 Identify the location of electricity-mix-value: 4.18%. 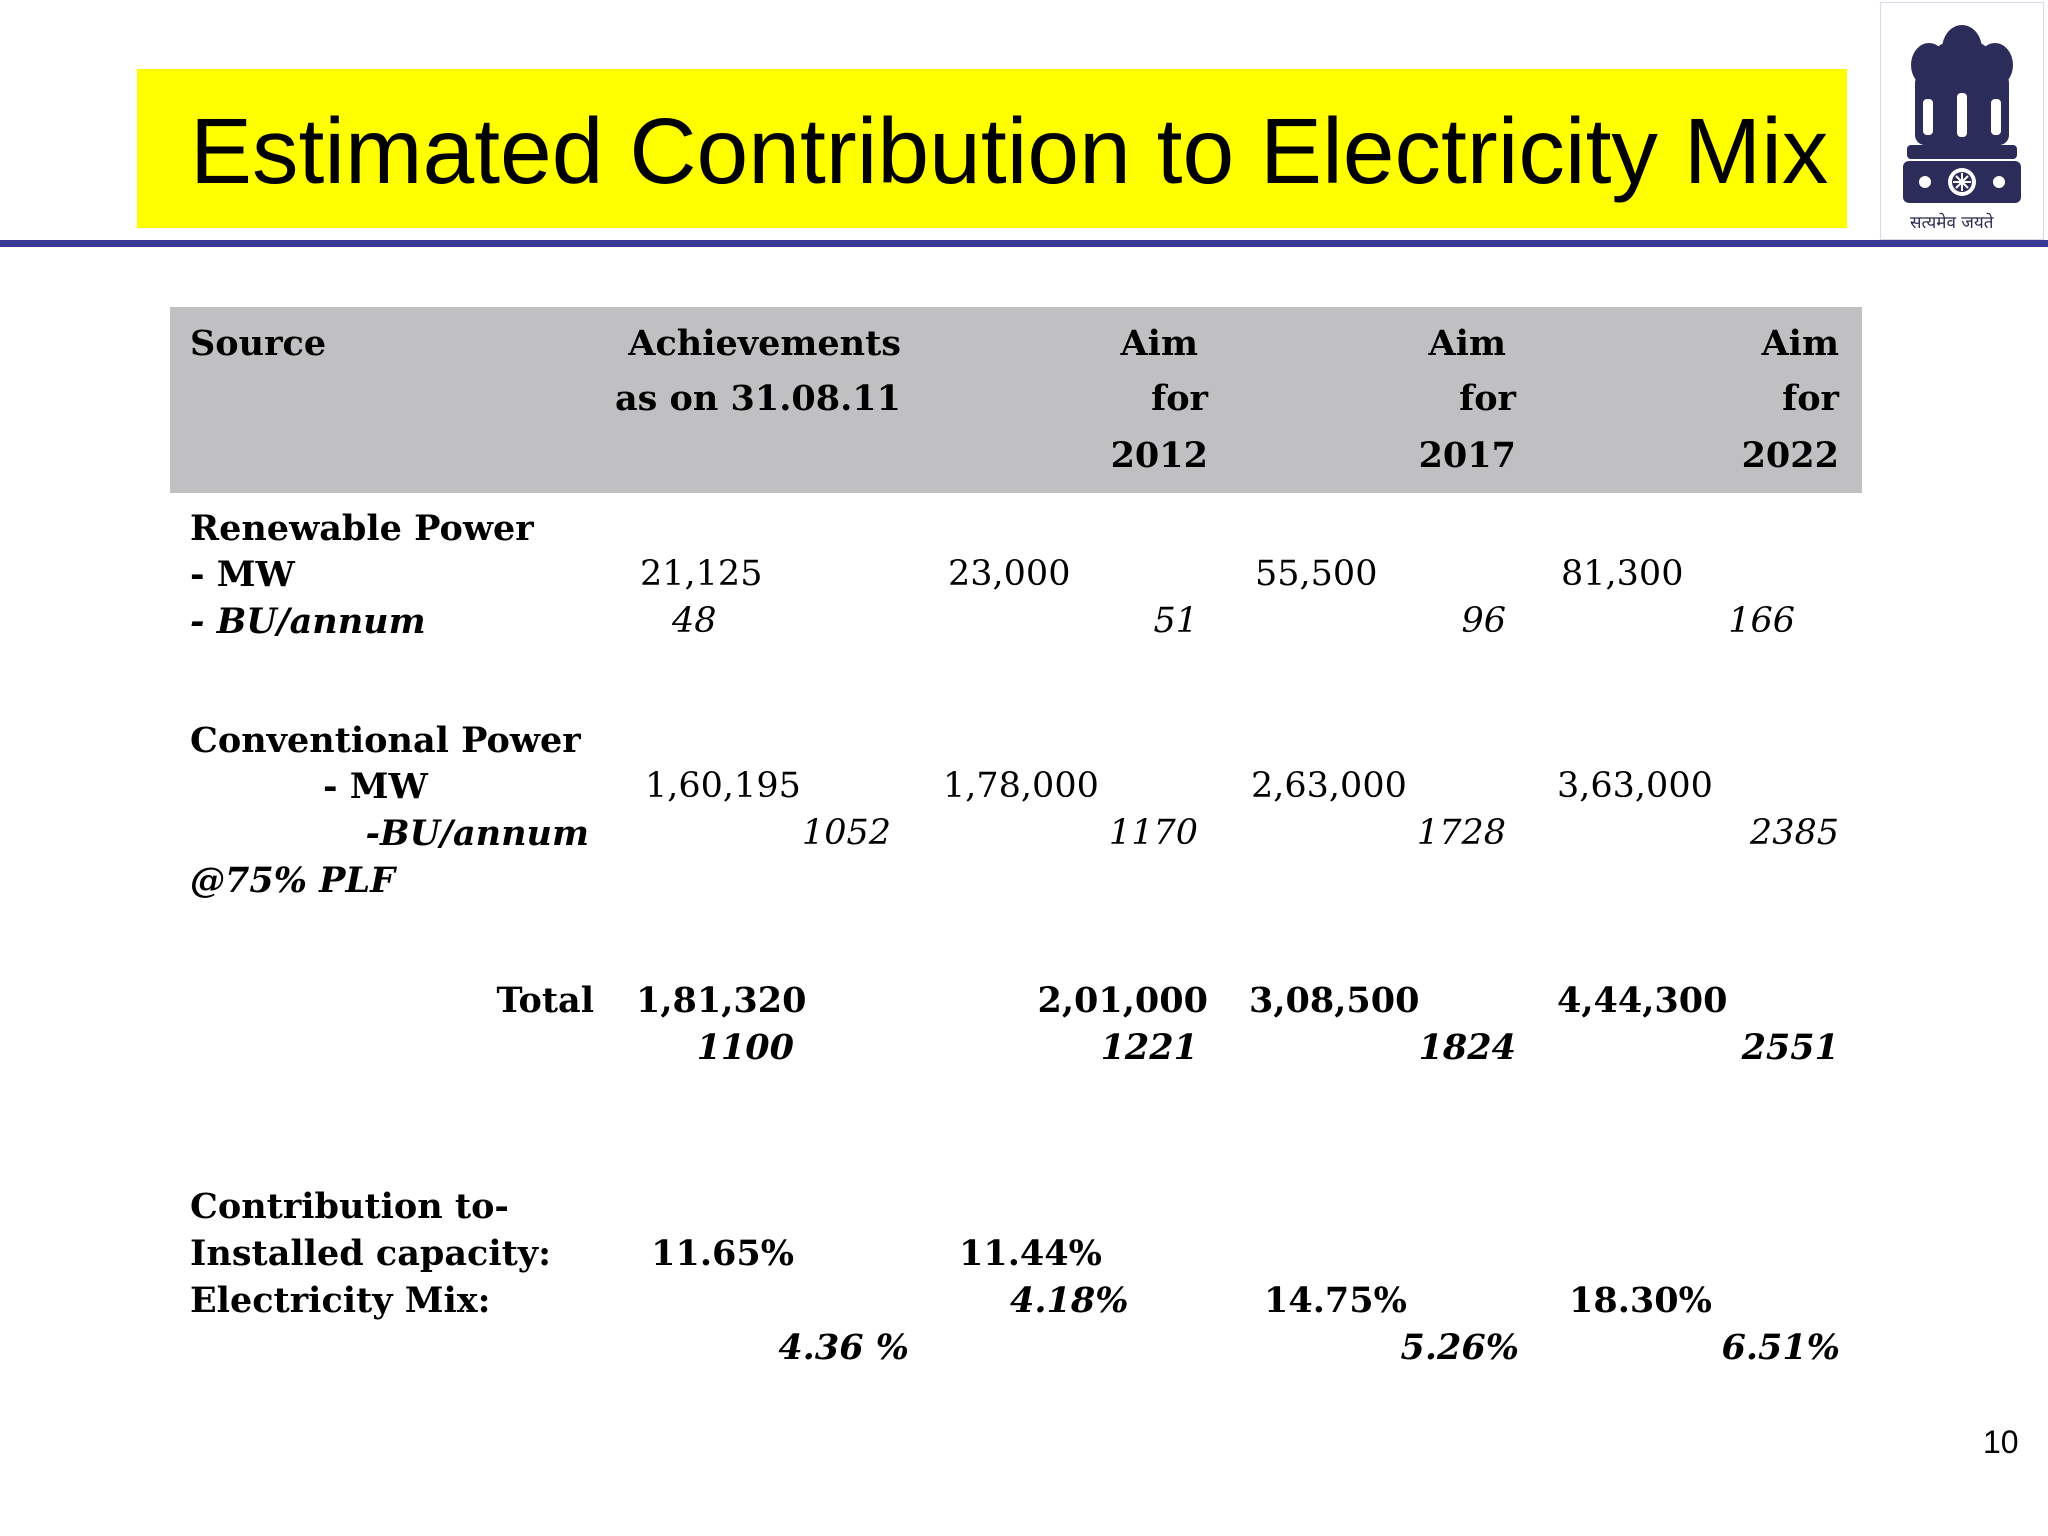
(1069, 1300).